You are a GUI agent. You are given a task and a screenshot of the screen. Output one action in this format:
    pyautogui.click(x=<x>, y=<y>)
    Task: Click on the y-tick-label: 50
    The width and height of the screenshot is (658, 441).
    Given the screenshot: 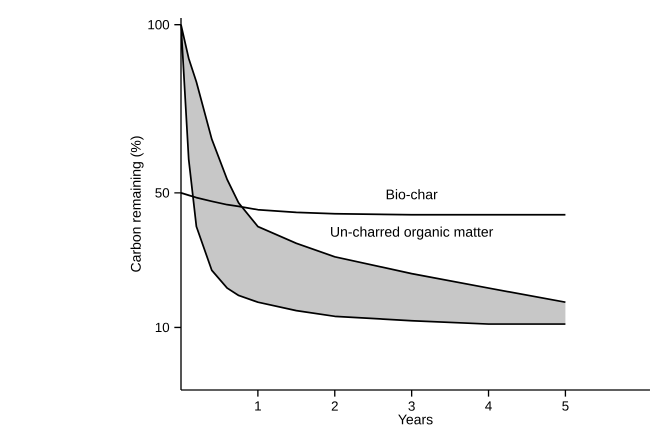 What is the action you would take?
    pyautogui.click(x=162, y=193)
    